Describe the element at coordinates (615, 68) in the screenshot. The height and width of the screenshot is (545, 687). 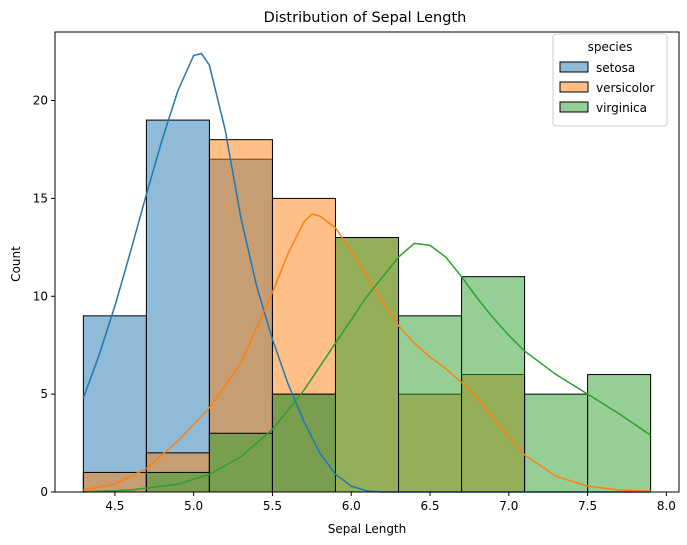
I see `legend-label-setosa: setosa` at that location.